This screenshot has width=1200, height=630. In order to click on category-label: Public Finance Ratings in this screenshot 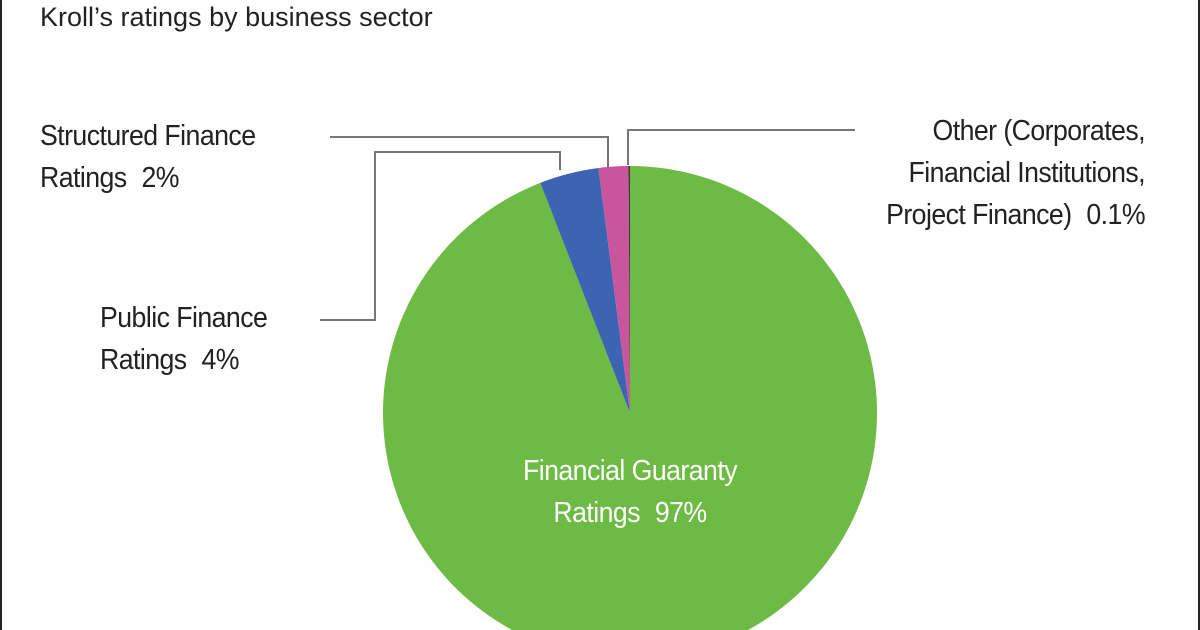, I will do `click(184, 339)`.